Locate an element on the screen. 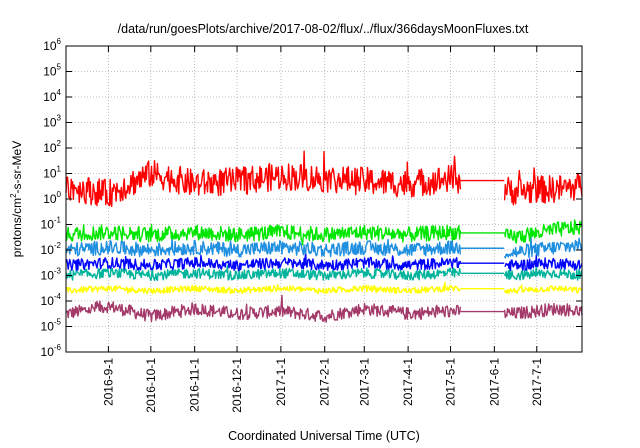 This screenshot has width=640, height=448. y-tick-exp: 4 is located at coordinates (59, 92).